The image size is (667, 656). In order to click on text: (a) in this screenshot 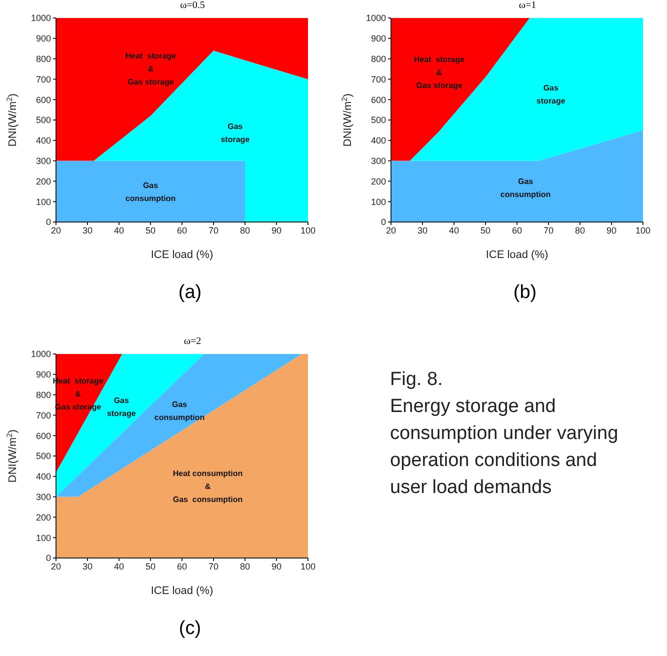, I will do `click(190, 293)`.